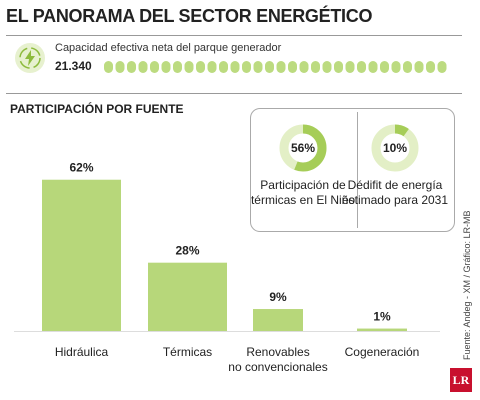 Image resolution: width=480 pixels, height=400 pixels. Describe the element at coordinates (278, 297) in the screenshot. I see `value-label: 9%` at that location.